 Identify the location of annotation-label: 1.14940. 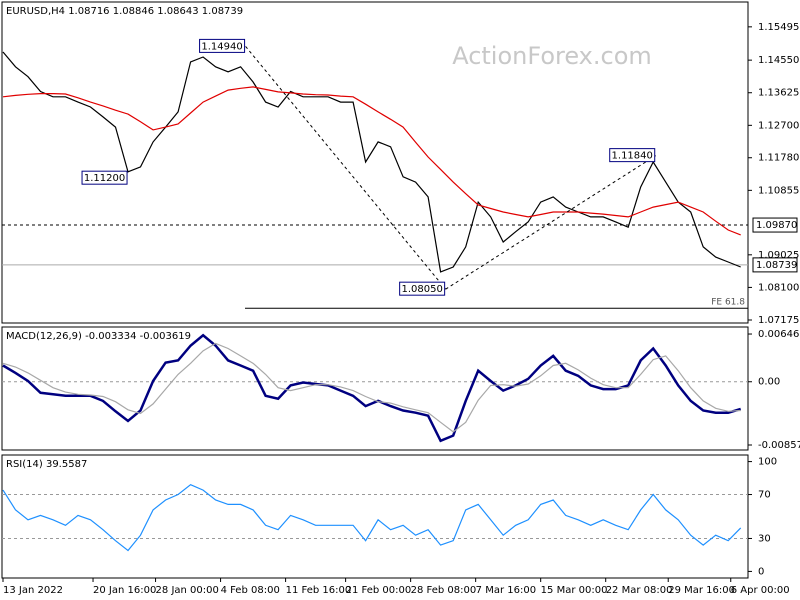
(221, 46).